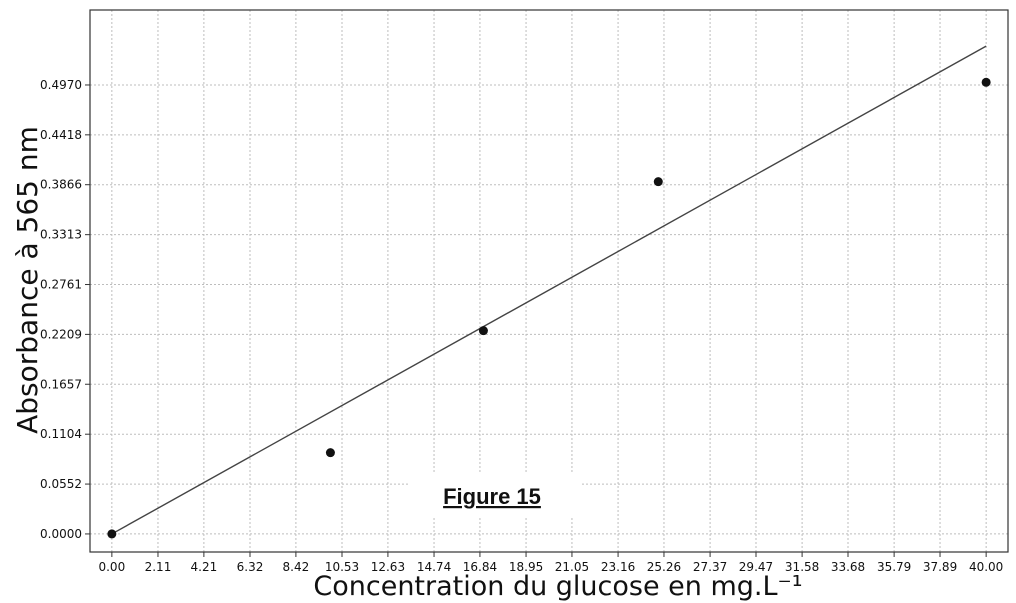  Describe the element at coordinates (618, 567) in the screenshot. I see `x-tick-label: 23.16` at that location.